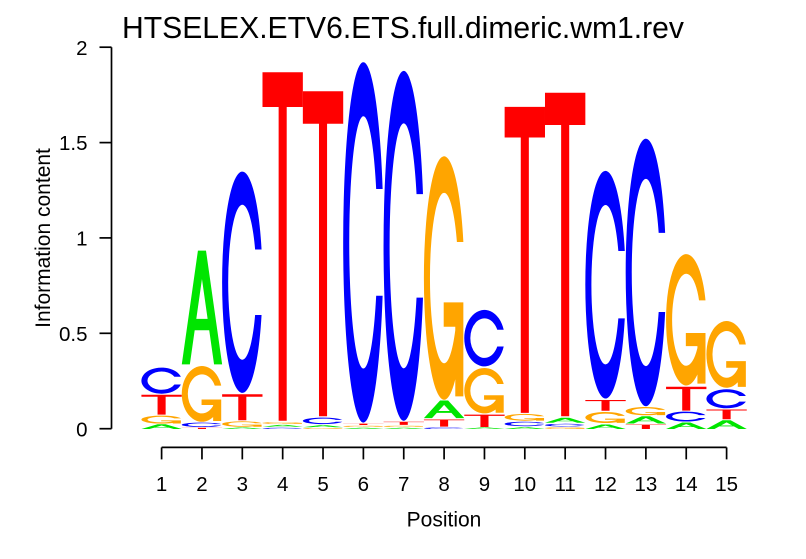  I want to click on svg-text: 7, so click(403, 484).